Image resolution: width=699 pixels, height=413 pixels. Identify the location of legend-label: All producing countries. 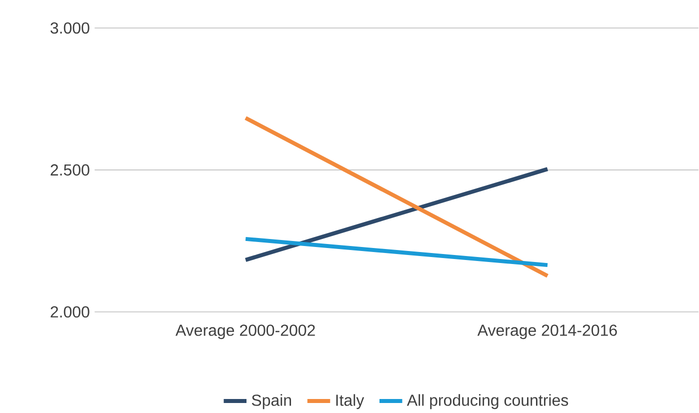
(487, 402).